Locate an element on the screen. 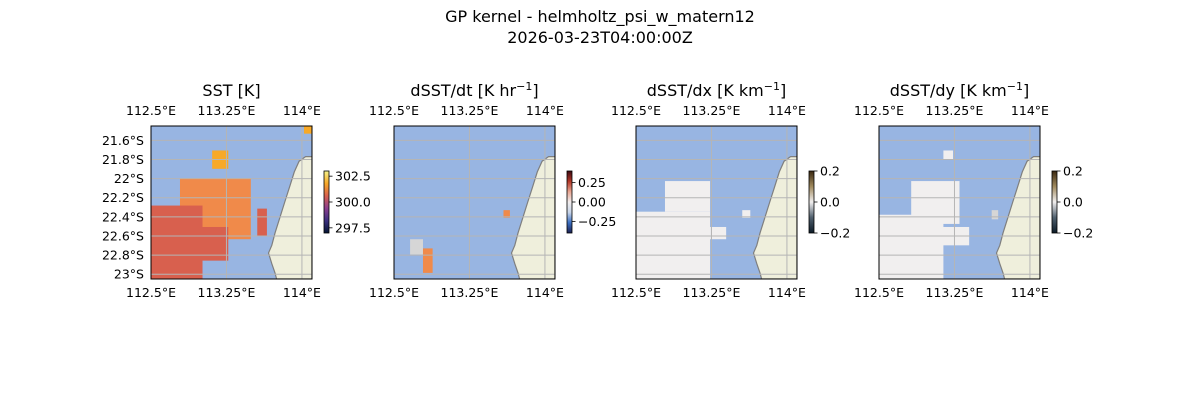 This screenshot has width=1200, height=400. left-tick-label: 21.6°S is located at coordinates (123, 140).